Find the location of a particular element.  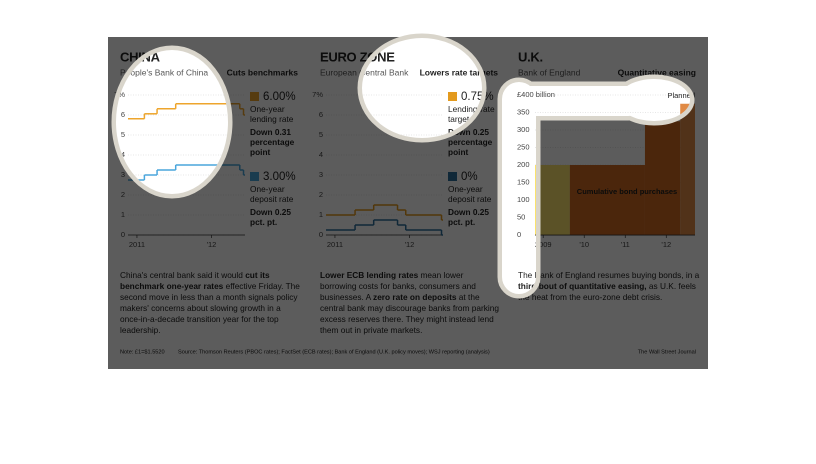

panel-title: U.K. is located at coordinates (530, 56).